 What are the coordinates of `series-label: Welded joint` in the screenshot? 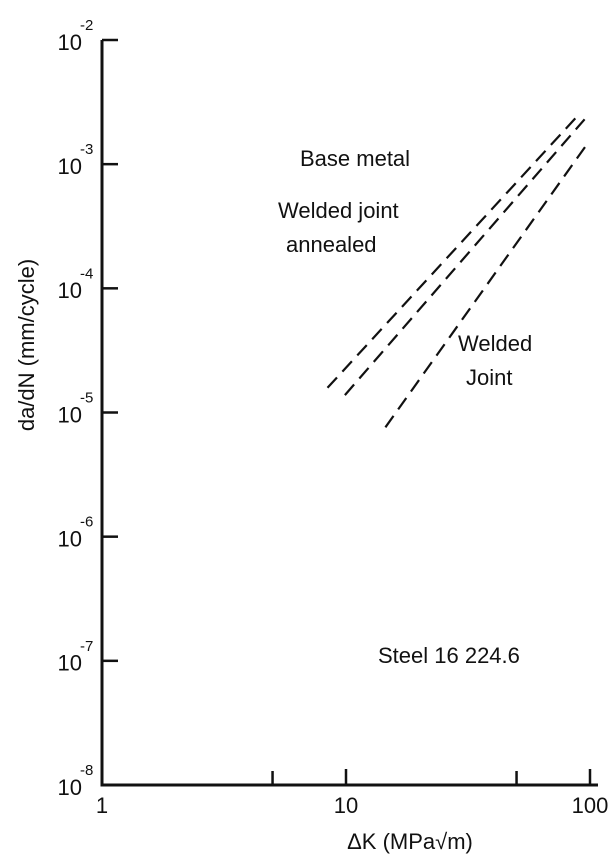 It's located at (338, 210).